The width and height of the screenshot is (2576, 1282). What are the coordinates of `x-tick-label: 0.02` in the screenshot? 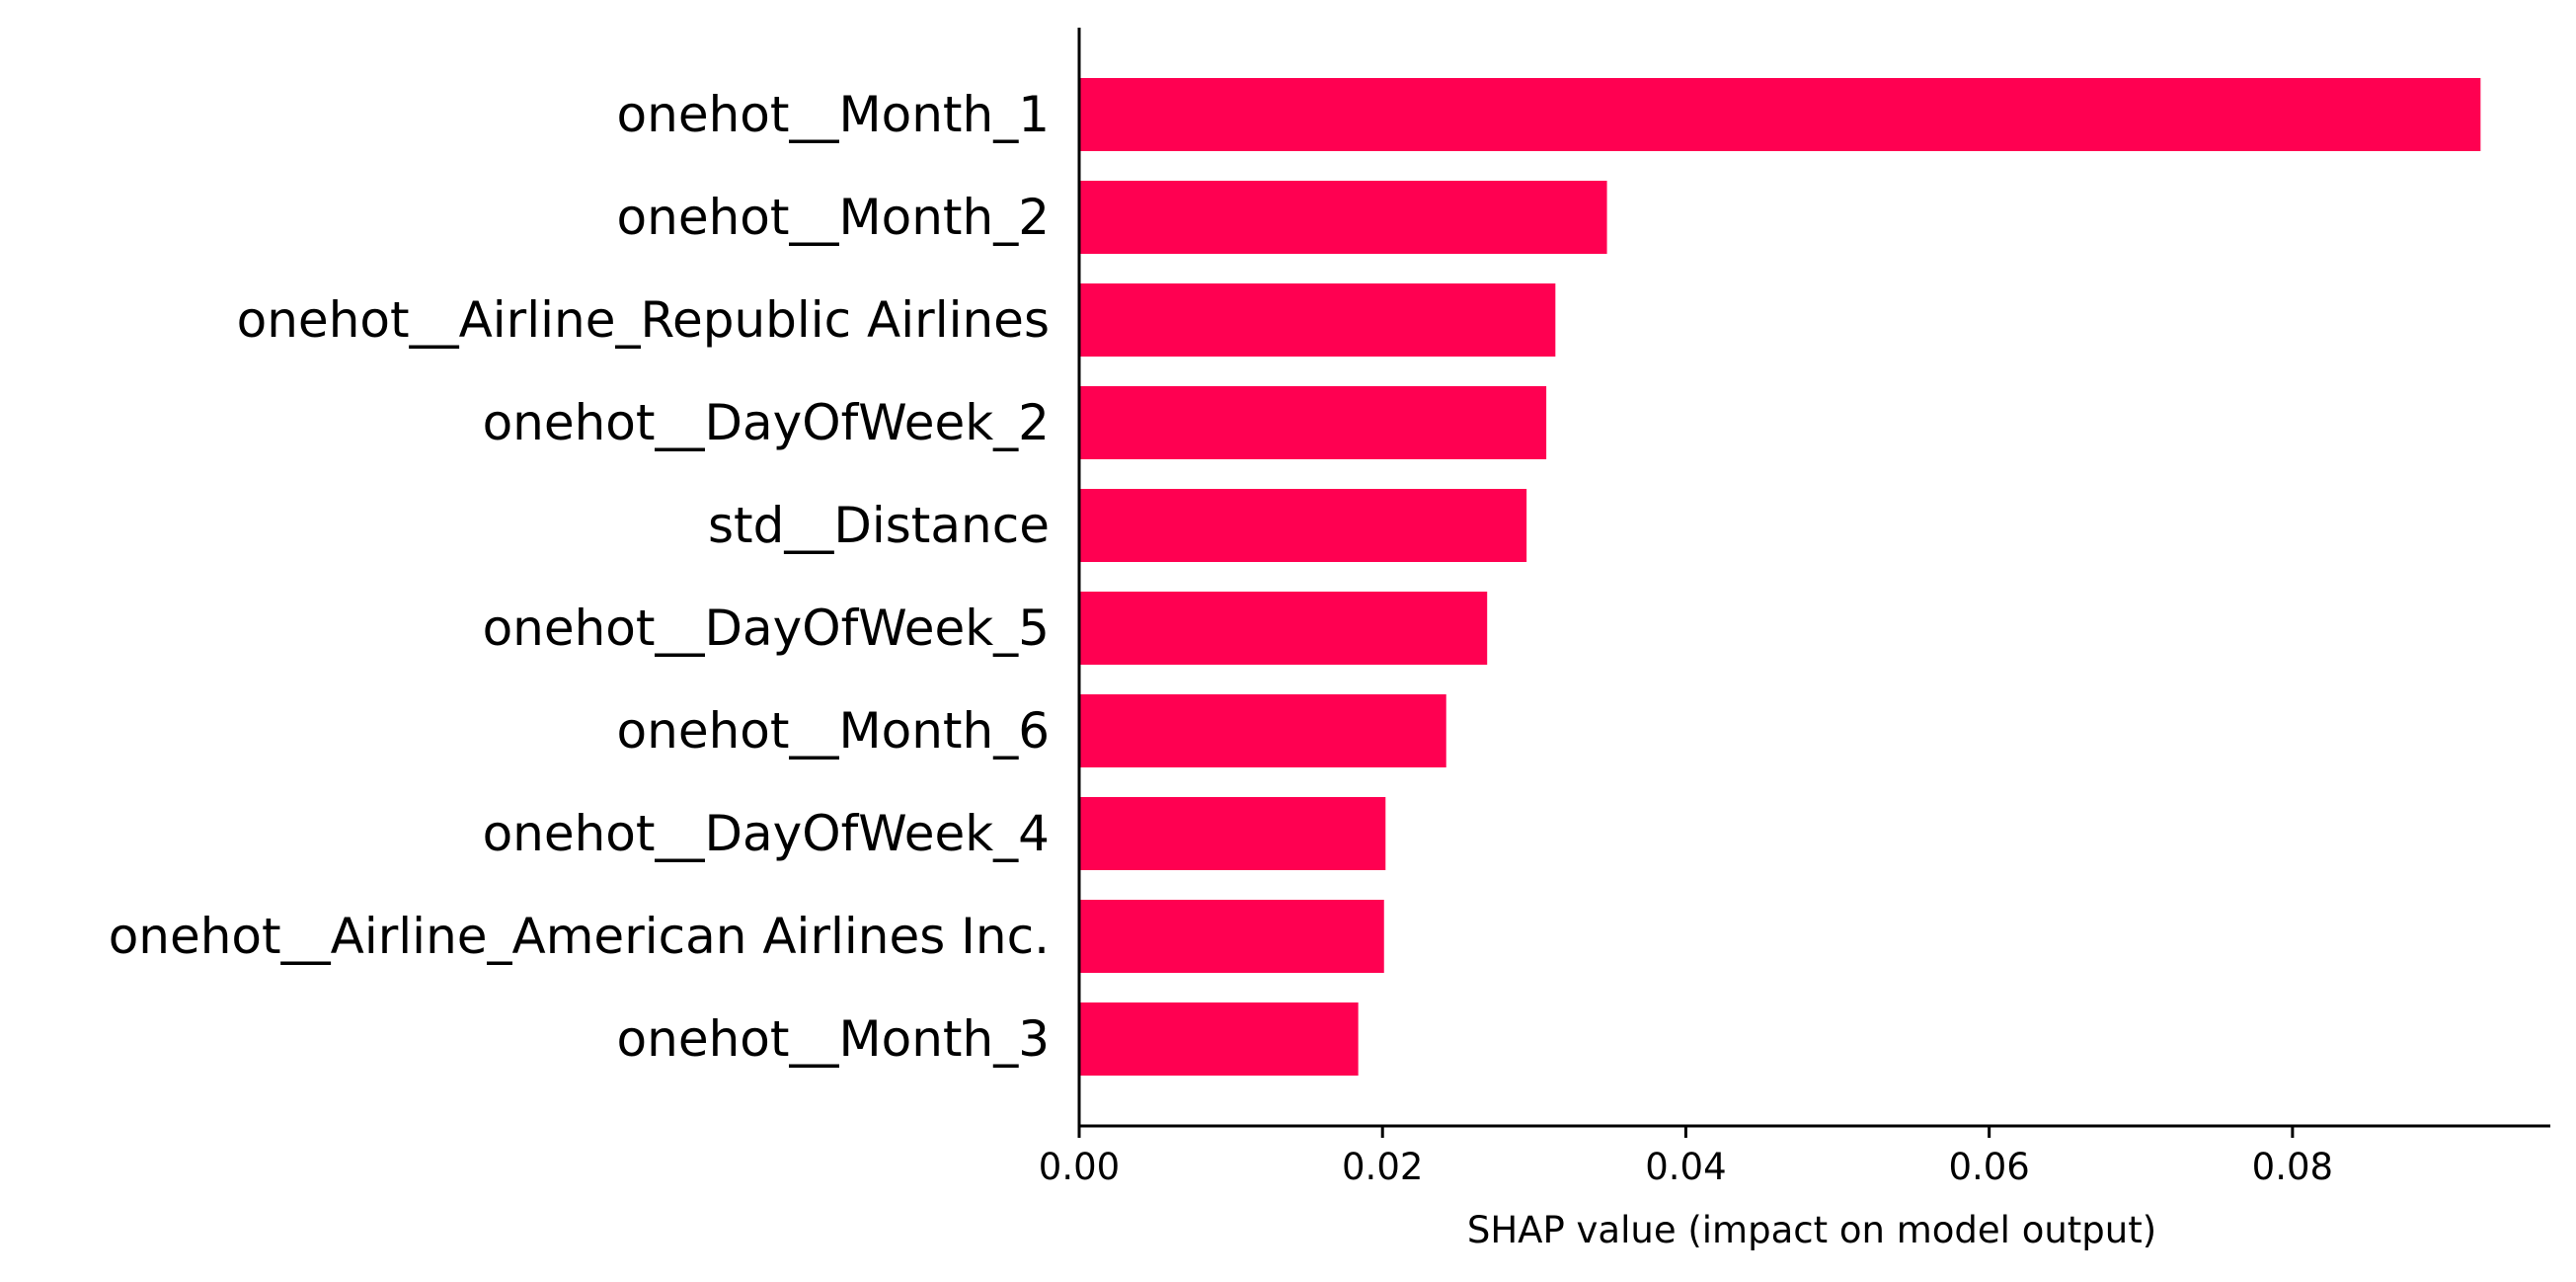 It's located at (1382, 1167).